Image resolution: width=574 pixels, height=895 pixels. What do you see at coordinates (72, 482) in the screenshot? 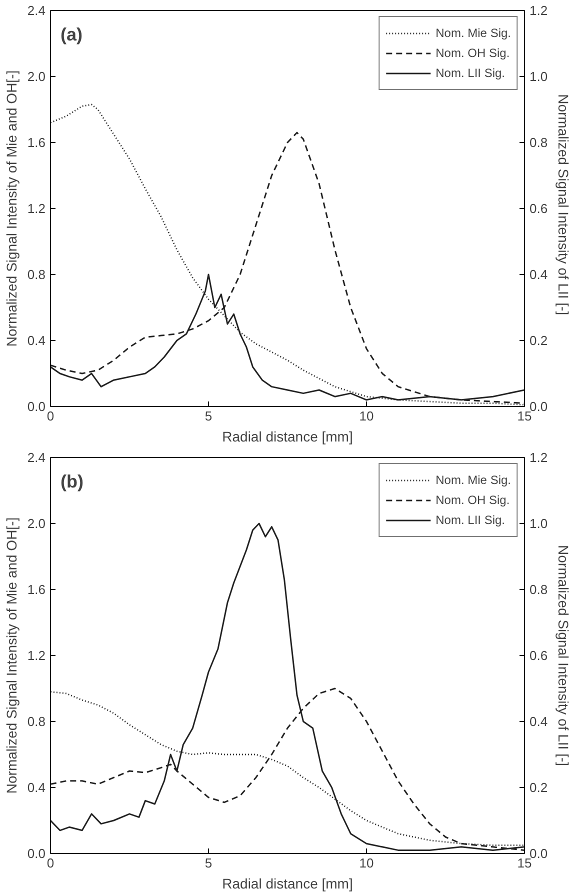
I see `text: (b)` at bounding box center [72, 482].